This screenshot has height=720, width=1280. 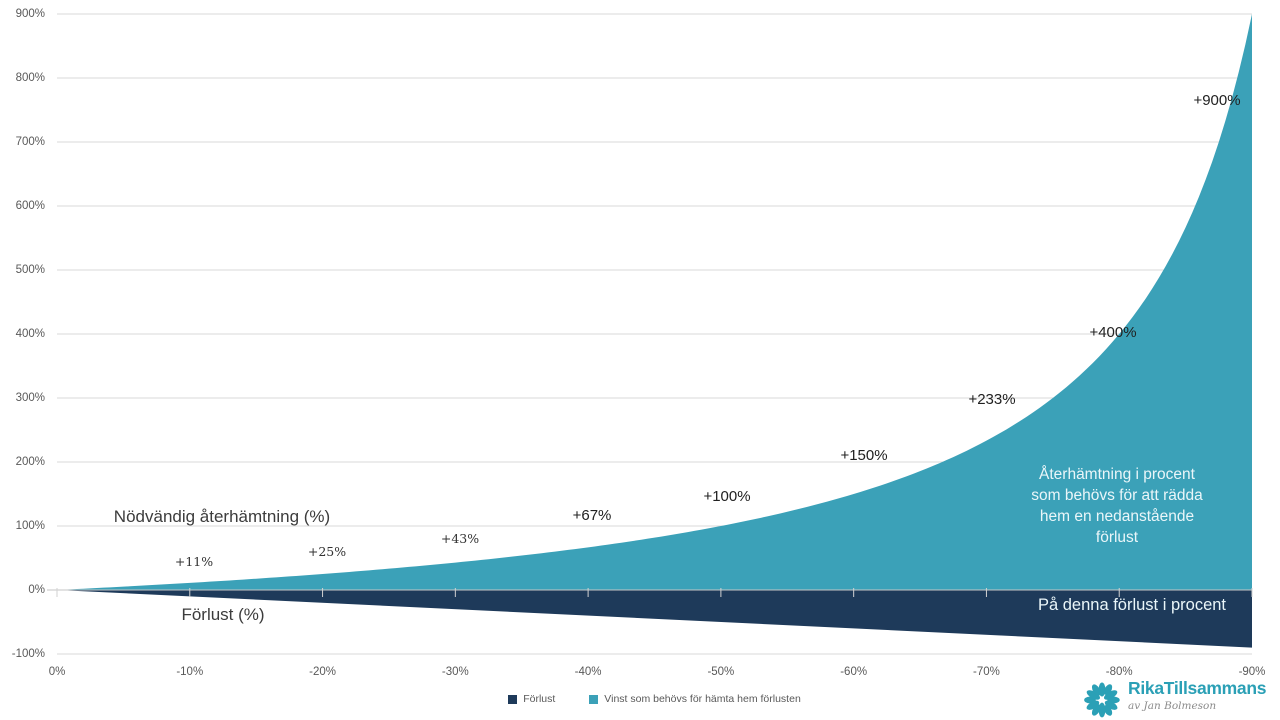 I want to click on y-tick-label: 900%, so click(x=30, y=14).